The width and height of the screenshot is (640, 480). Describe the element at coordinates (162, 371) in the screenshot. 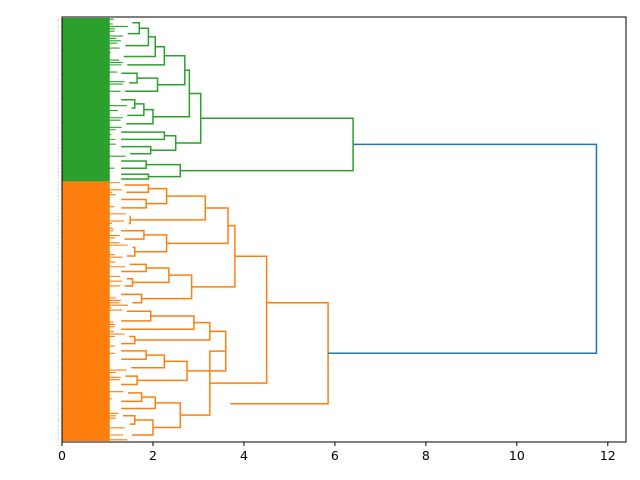

I see `merge-o23` at that location.